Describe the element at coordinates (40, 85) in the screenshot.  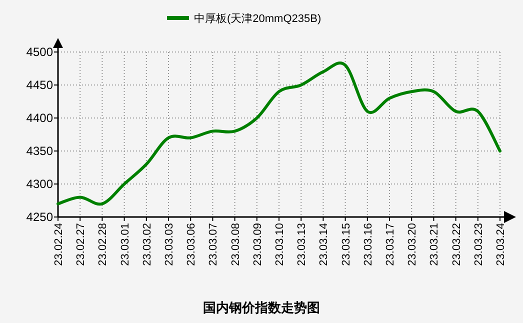
I see `y-tick-label: 4450` at that location.